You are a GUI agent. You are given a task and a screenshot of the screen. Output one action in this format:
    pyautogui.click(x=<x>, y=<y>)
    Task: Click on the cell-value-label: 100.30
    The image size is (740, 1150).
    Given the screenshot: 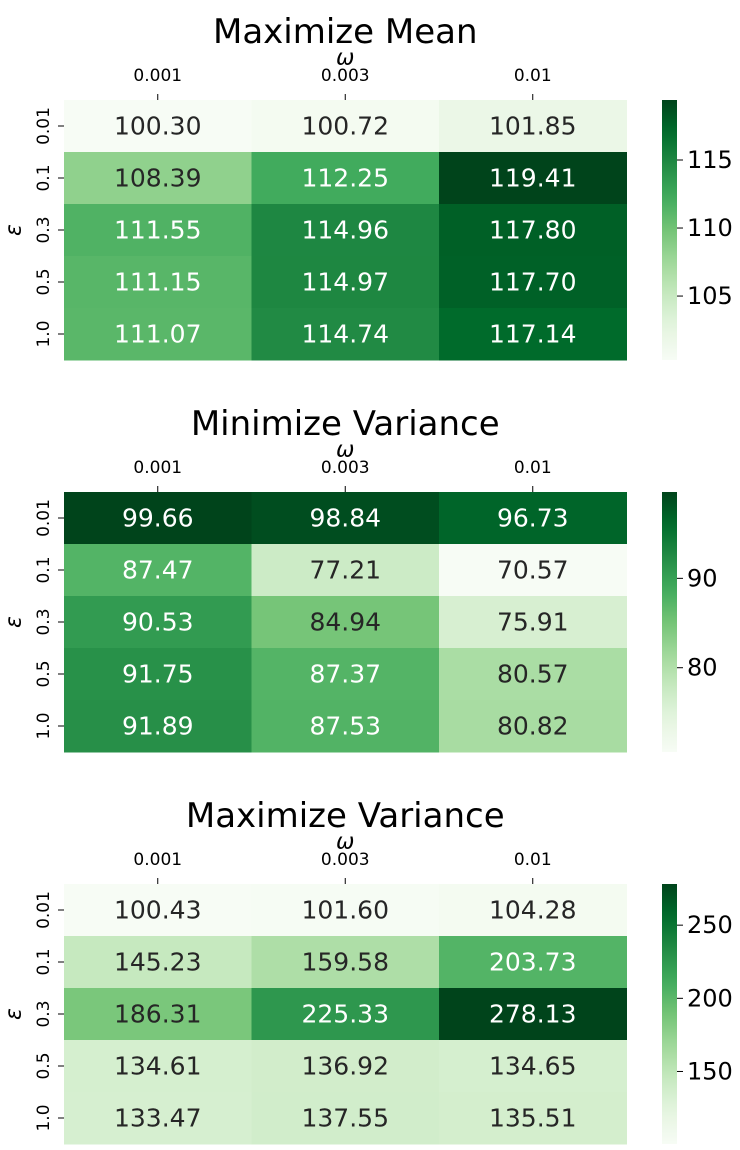 What is the action you would take?
    pyautogui.click(x=157, y=126)
    